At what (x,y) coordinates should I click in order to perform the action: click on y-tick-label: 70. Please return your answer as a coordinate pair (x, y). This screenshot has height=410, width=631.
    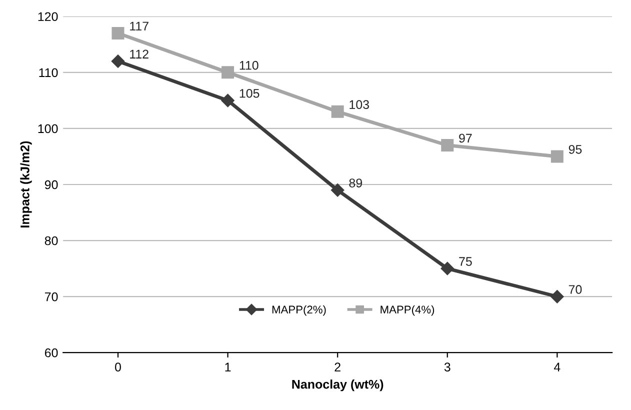
    Looking at the image, I should click on (51, 297).